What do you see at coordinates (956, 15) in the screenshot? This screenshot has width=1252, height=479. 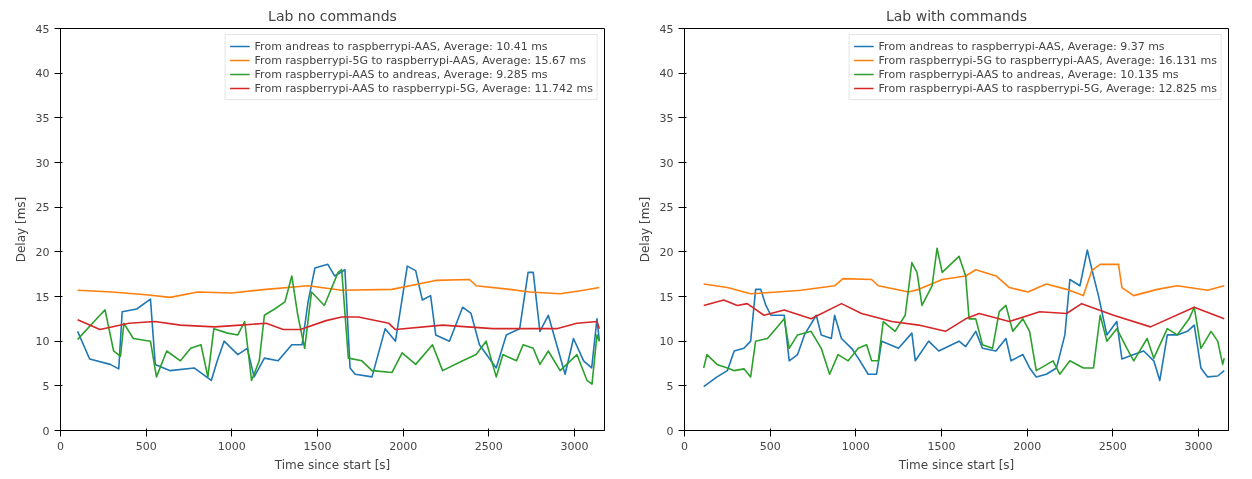 I see `chart-title: Lab with commands` at bounding box center [956, 15].